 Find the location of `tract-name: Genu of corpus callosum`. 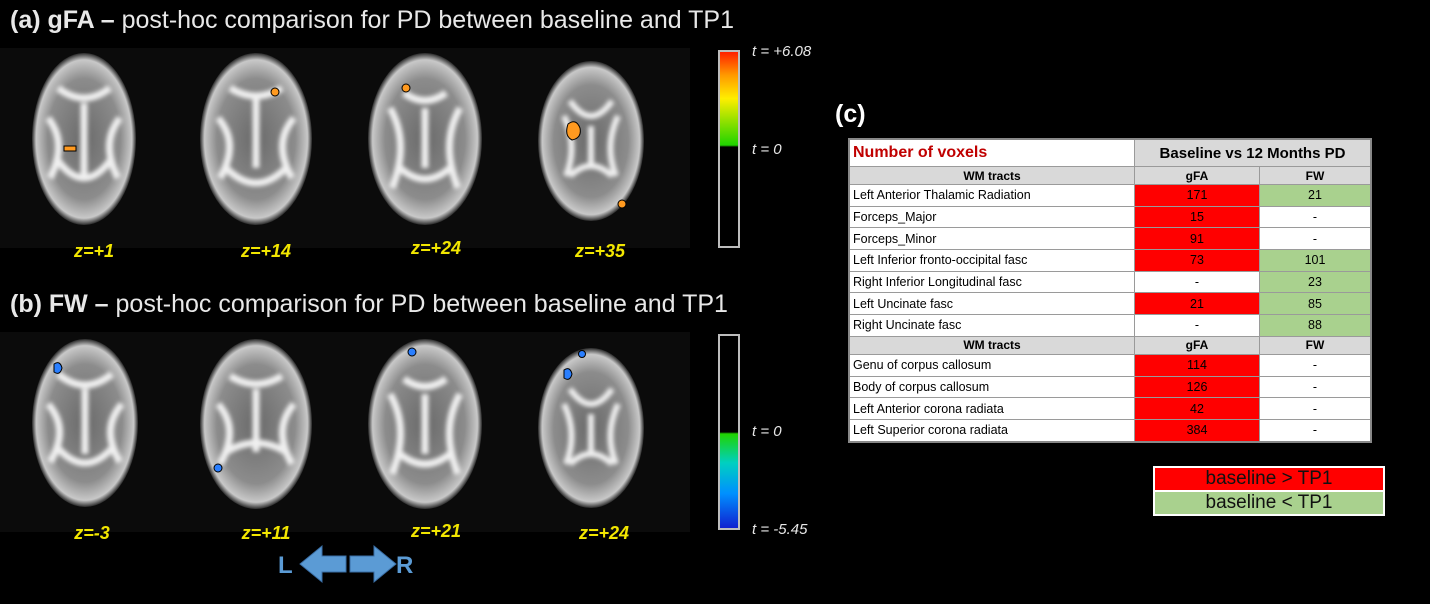

tract-name: Genu of corpus callosum is located at coordinates (991, 365).